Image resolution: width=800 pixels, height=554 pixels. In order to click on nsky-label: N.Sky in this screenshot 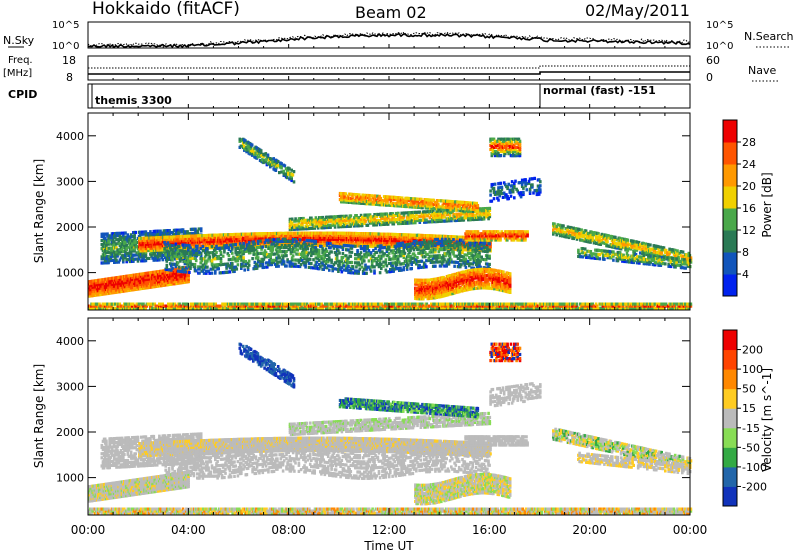, I will do `click(19, 40)`.